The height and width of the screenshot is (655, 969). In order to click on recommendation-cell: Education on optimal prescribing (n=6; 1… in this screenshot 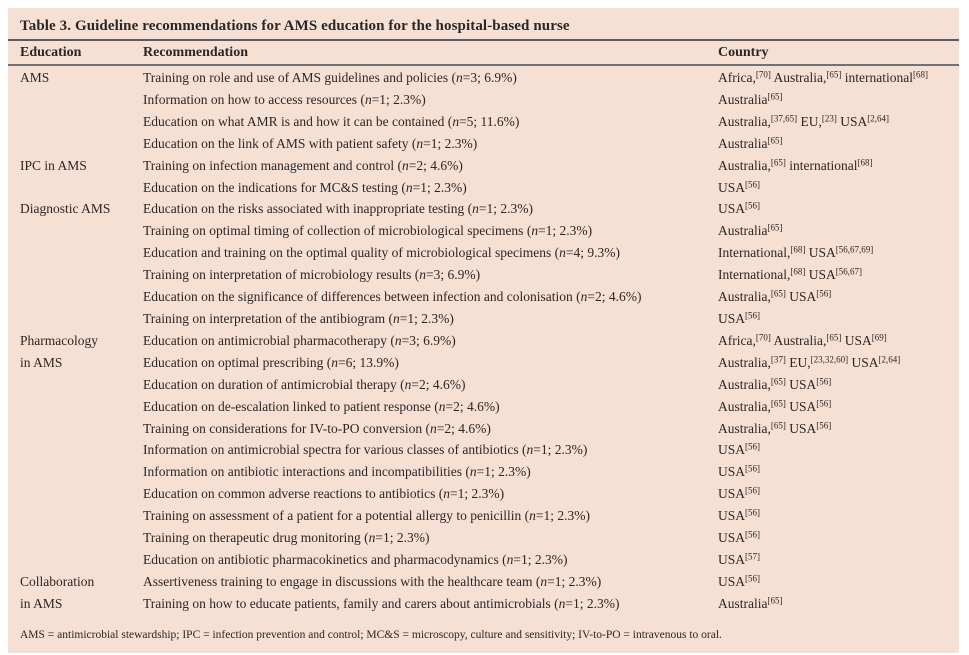, I will do `click(271, 362)`.